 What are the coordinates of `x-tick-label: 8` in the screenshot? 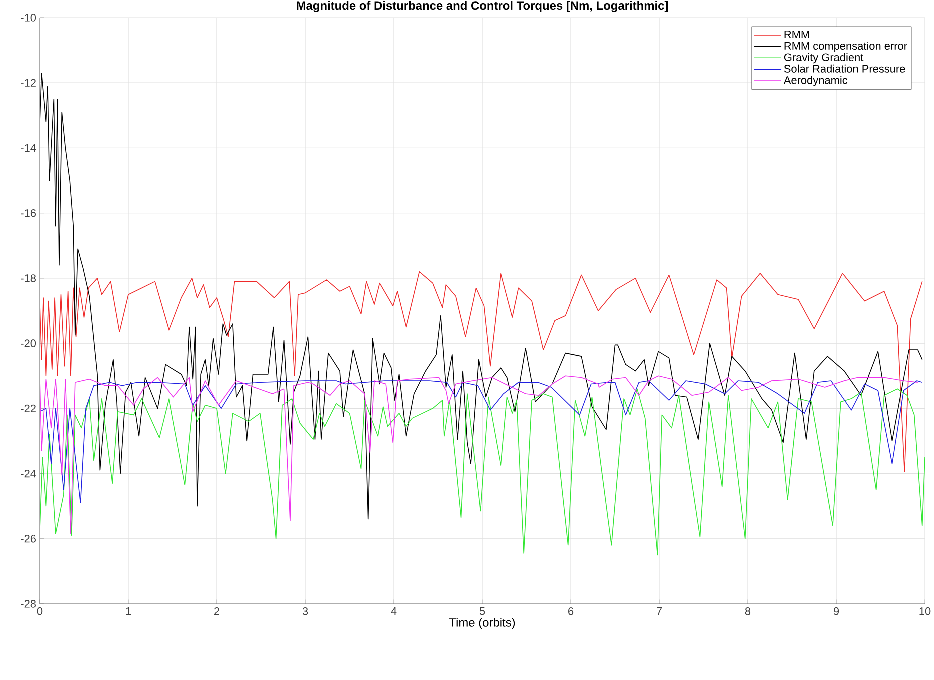 It's located at (748, 612).